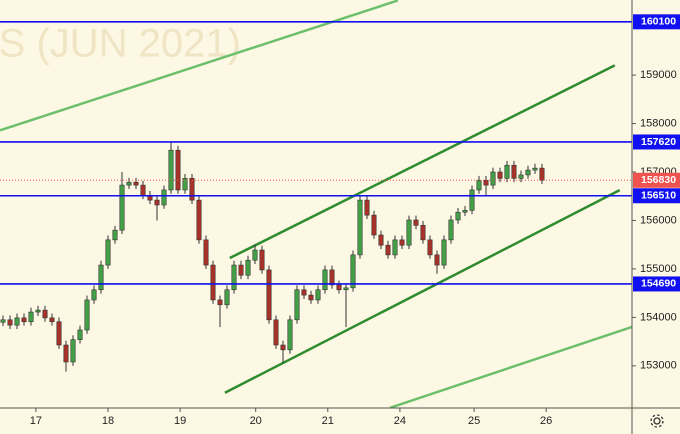  I want to click on x-tick-label: 19, so click(180, 421).